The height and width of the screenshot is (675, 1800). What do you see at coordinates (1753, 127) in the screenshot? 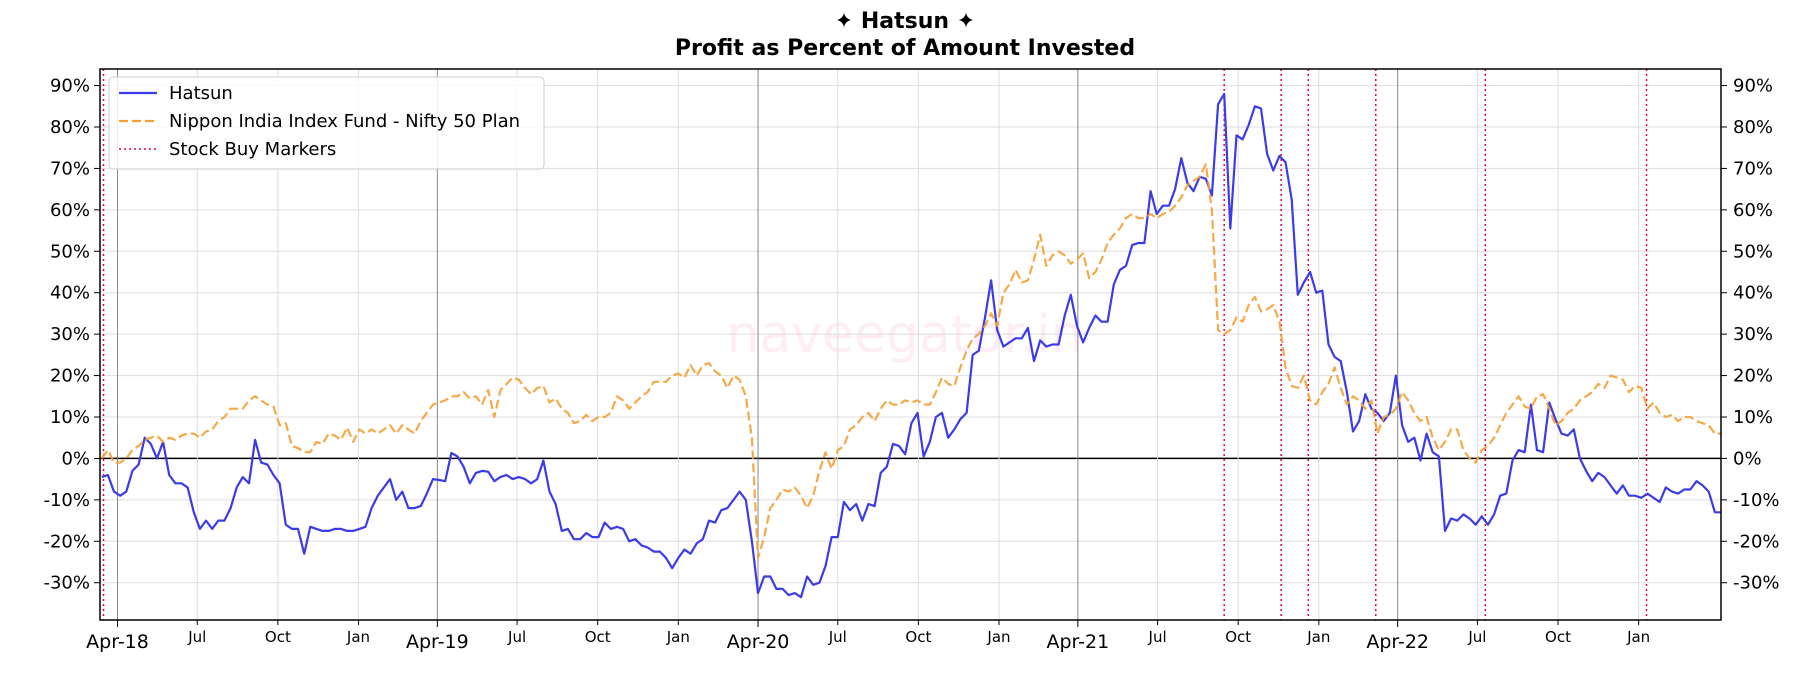
I see `y-tick-label-right: 80%` at bounding box center [1753, 127].